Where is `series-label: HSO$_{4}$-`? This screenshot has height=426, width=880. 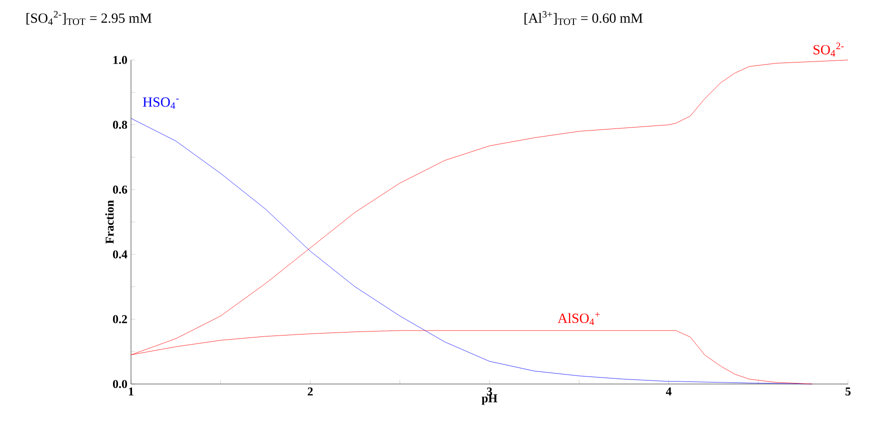
series-label: HSO$_{4}$- is located at coordinates (160, 103).